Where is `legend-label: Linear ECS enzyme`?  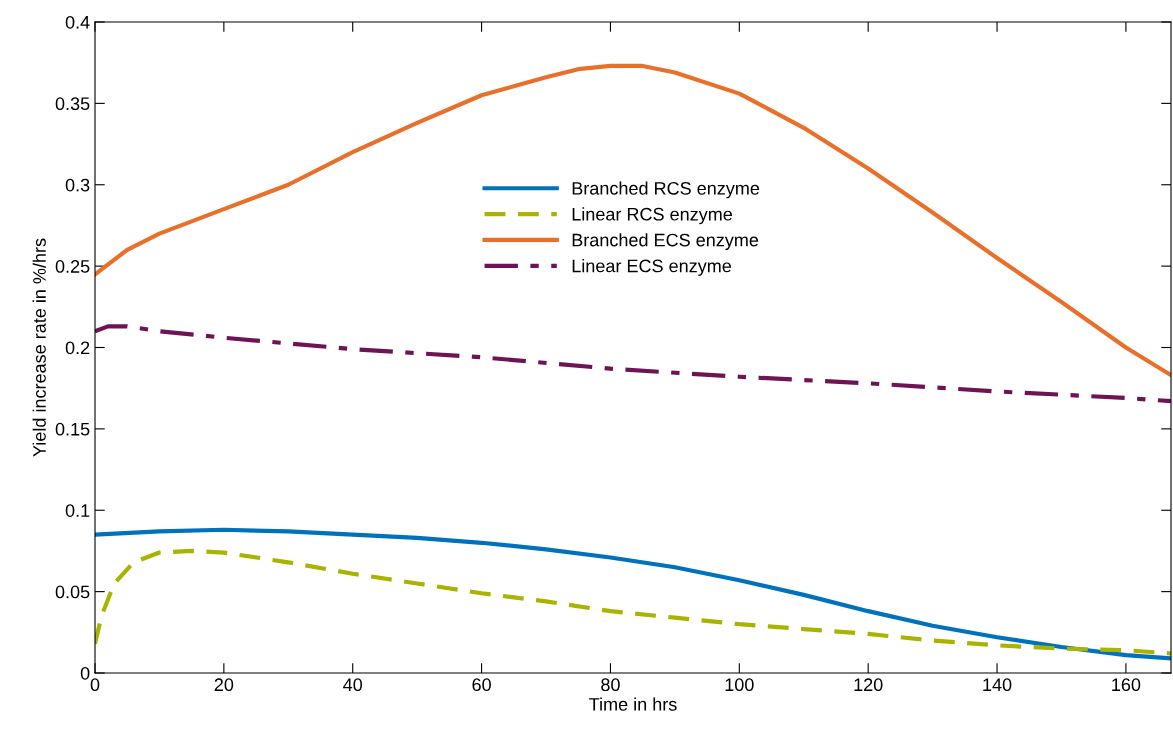
legend-label: Linear ECS enzyme is located at coordinates (652, 267).